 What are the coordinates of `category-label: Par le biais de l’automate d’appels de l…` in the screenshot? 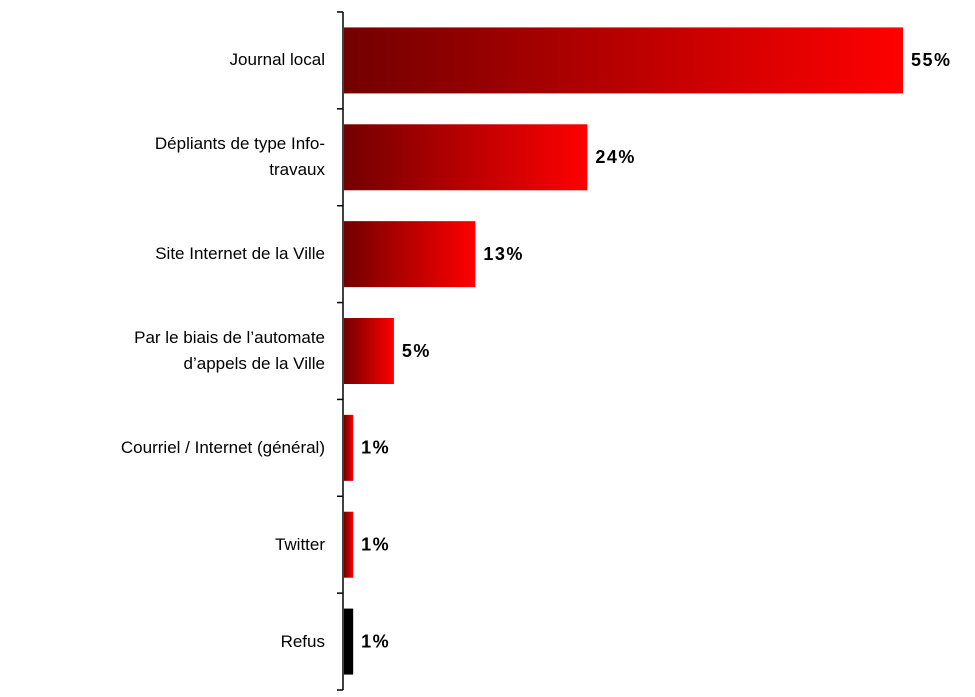 It's located at (229, 350).